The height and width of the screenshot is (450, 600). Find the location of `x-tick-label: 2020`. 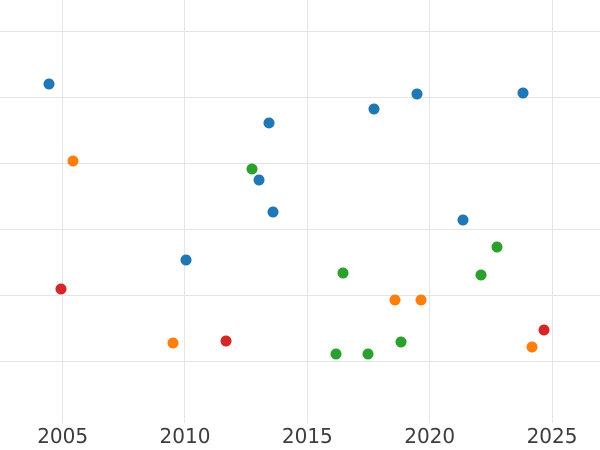

x-tick-label: 2020 is located at coordinates (430, 436).